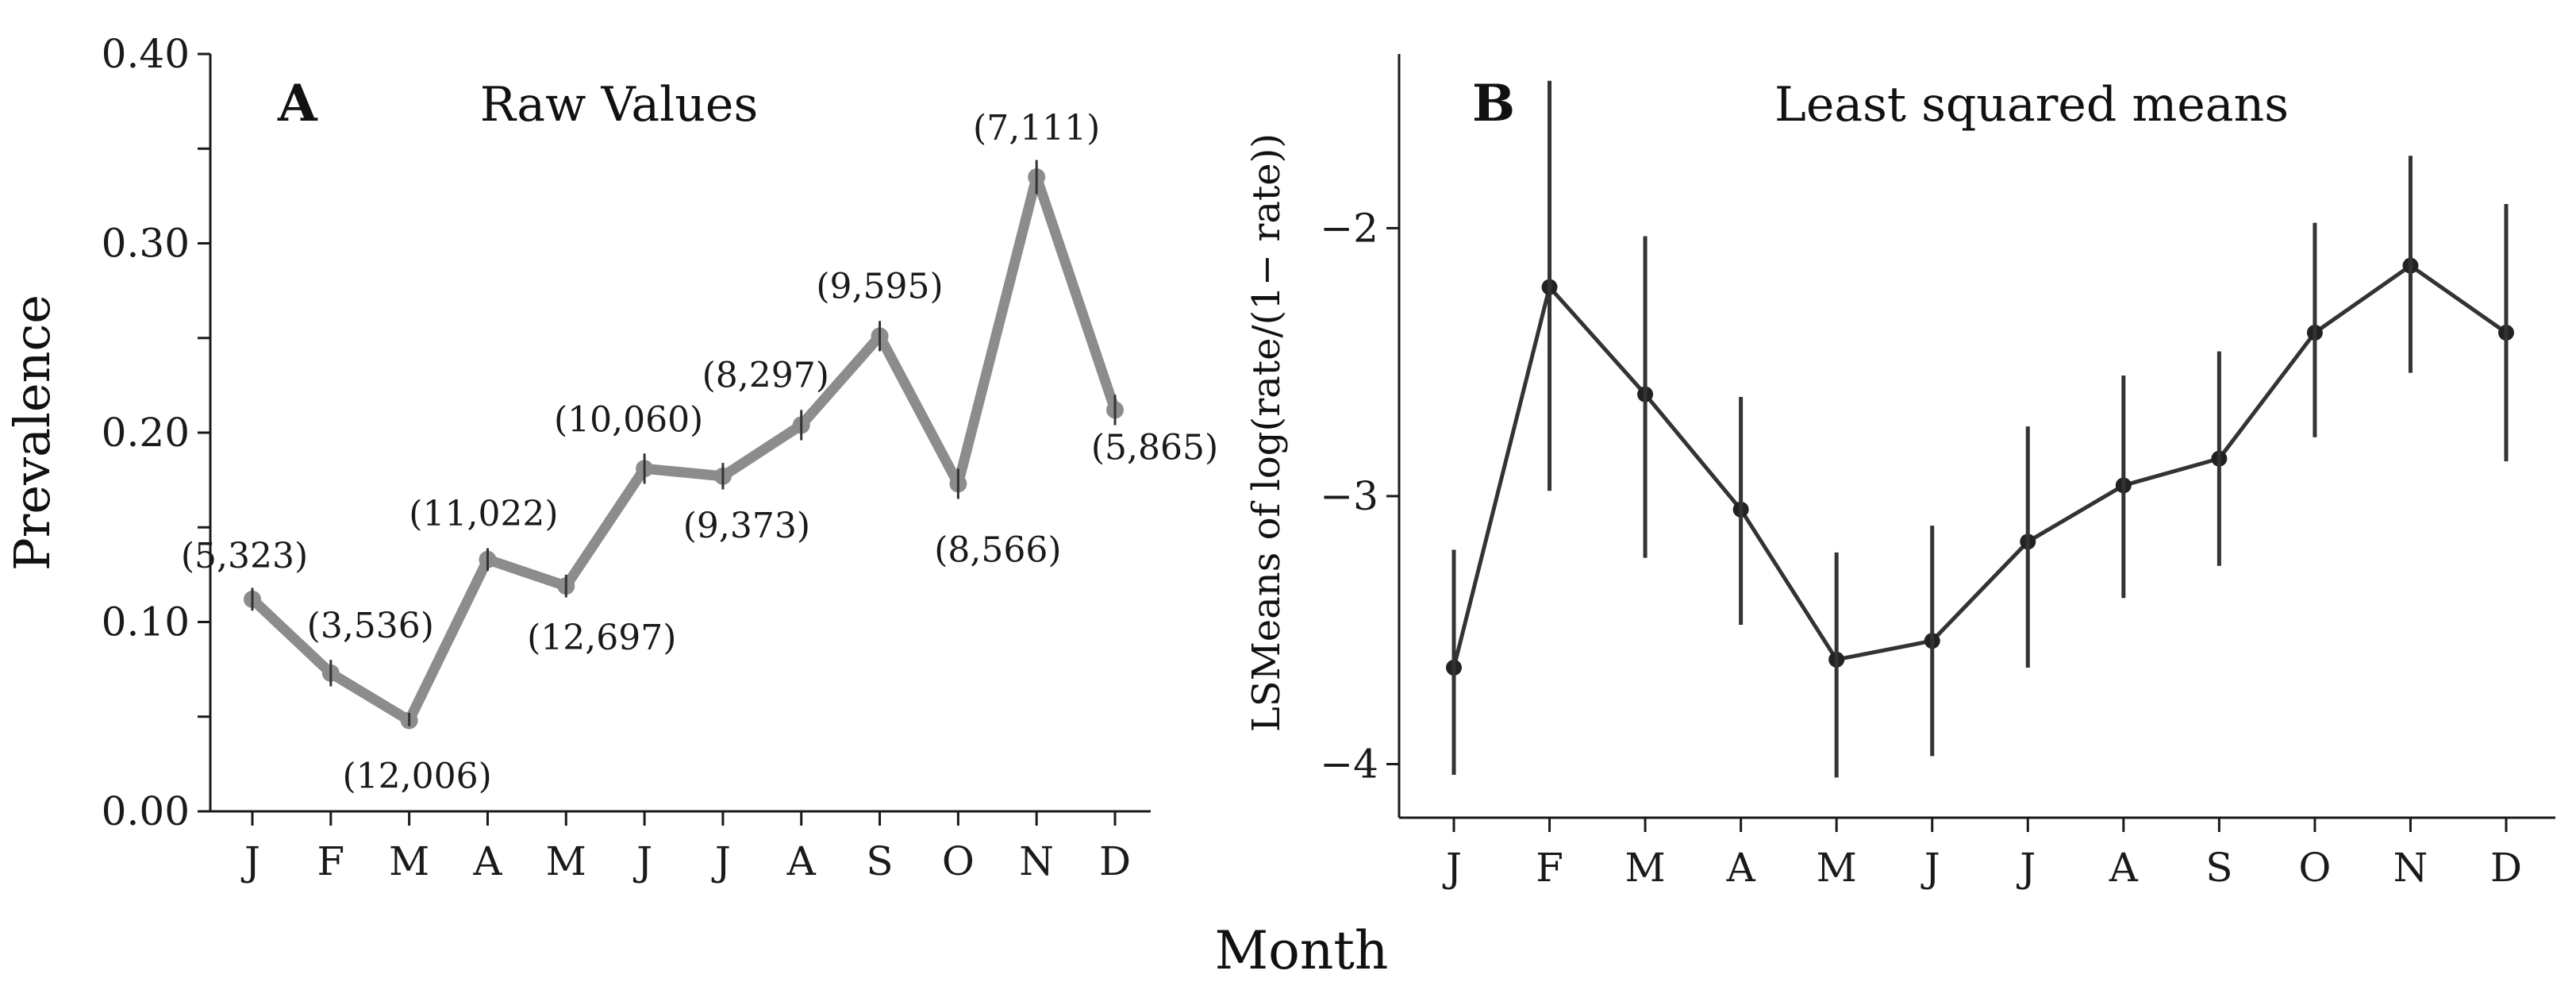 The height and width of the screenshot is (986, 2576). I want to click on panel-a-x-tick-label: S, so click(879, 861).